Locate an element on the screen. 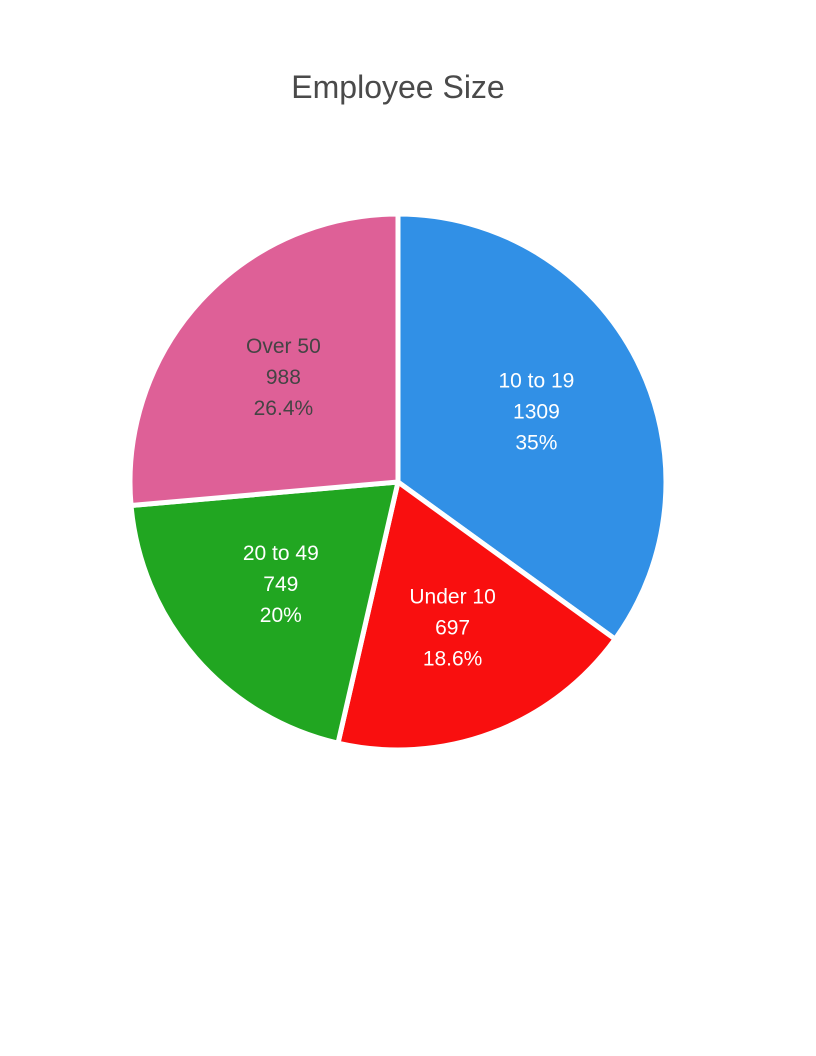  slice-label-1: Under 10 is located at coordinates (452, 597).